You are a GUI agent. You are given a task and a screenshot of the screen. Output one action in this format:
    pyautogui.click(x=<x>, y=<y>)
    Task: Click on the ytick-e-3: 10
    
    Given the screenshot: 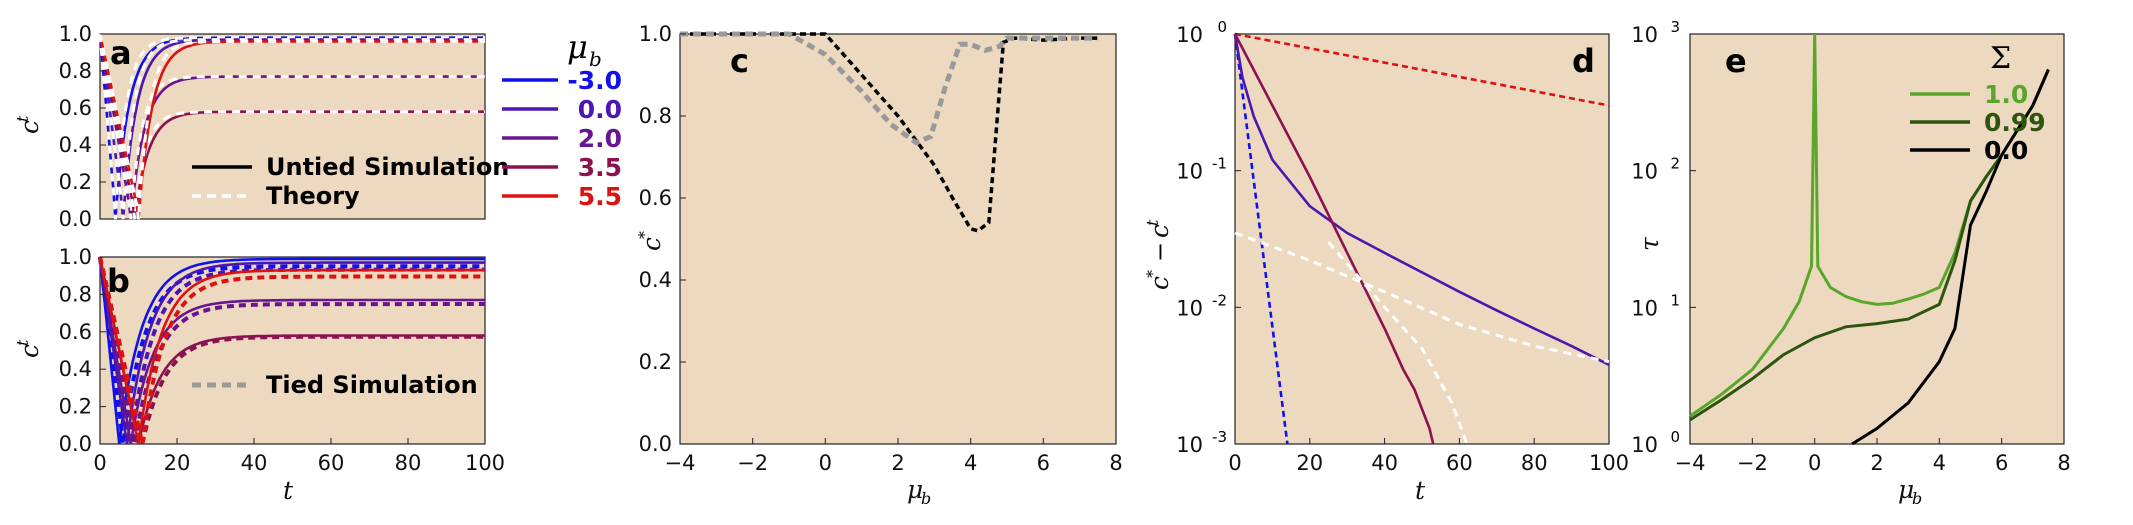 What is the action you would take?
    pyautogui.click(x=1644, y=35)
    